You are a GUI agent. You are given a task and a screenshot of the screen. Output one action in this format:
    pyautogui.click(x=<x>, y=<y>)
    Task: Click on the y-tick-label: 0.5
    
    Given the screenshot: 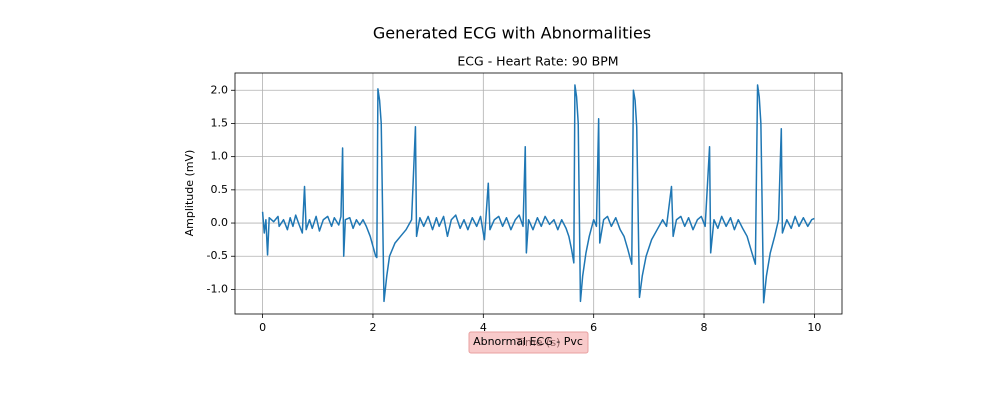 What is the action you would take?
    pyautogui.click(x=220, y=189)
    